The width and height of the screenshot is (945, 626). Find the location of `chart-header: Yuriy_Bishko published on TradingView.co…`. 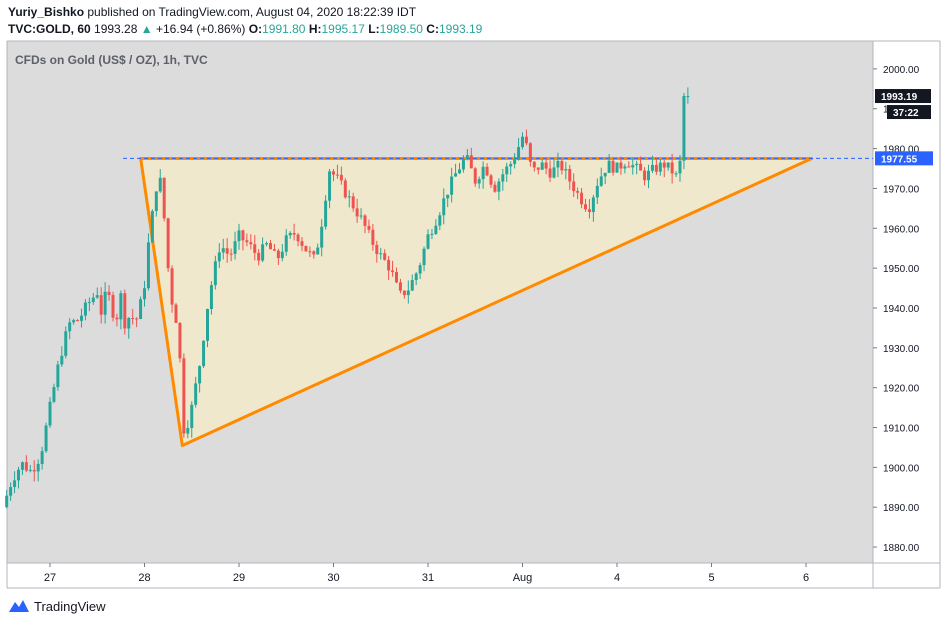

chart-header: Yuriy_Bishko published on TradingView.co… is located at coordinates (245, 21).